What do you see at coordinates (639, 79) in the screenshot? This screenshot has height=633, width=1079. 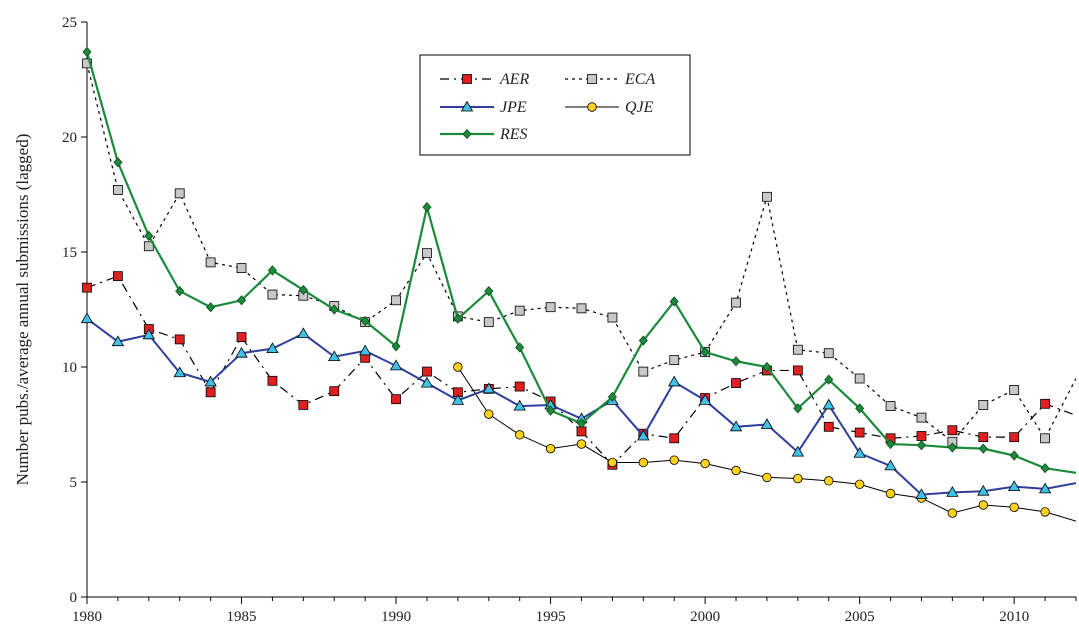 I see `legend-label-eca: ECA` at bounding box center [639, 79].